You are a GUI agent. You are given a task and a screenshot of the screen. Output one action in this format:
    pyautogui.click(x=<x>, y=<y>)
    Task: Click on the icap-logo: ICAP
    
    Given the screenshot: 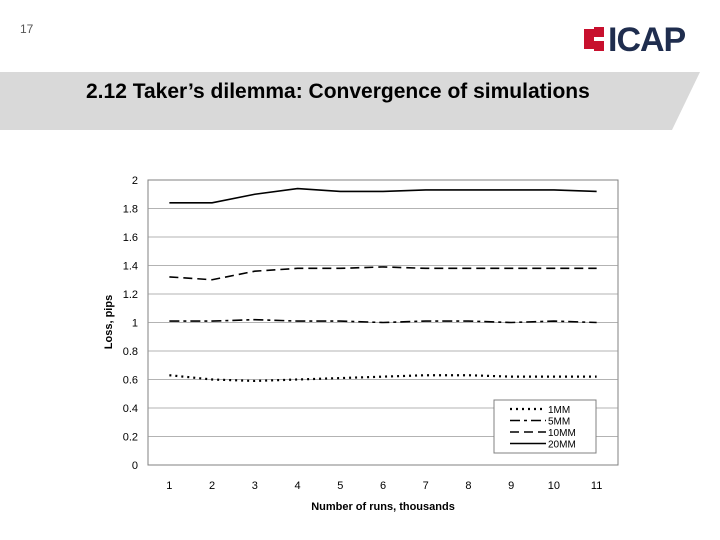 What is the action you would take?
    pyautogui.click(x=636, y=40)
    